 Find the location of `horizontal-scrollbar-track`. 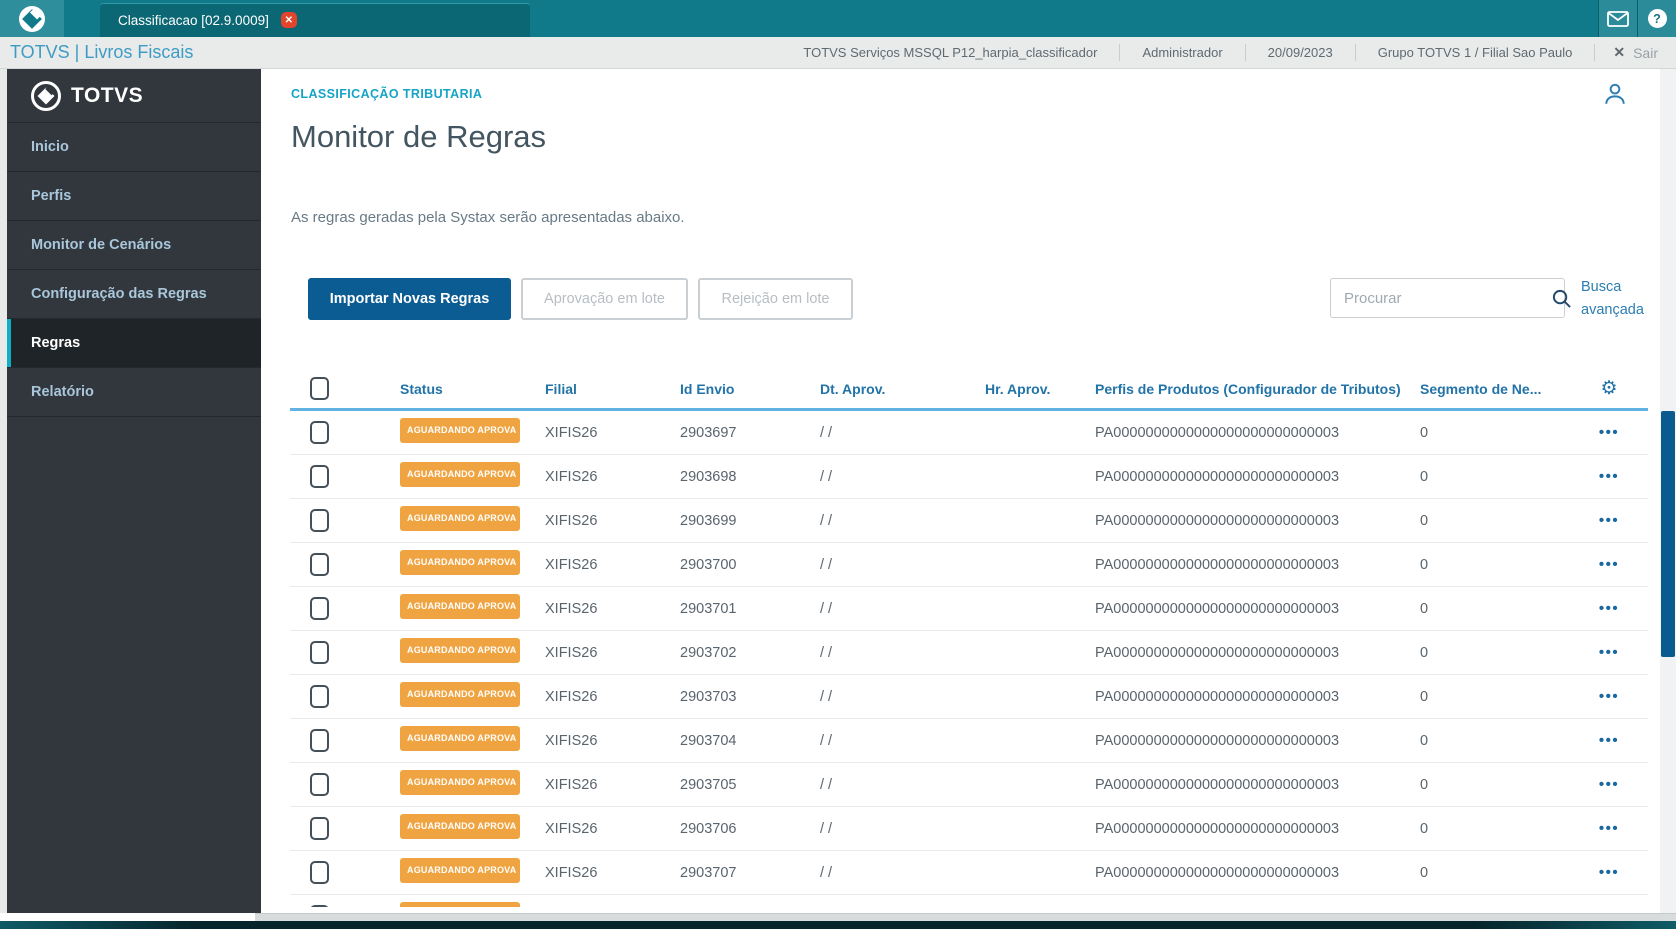

horizontal-scrollbar-track is located at coordinates (965, 917).